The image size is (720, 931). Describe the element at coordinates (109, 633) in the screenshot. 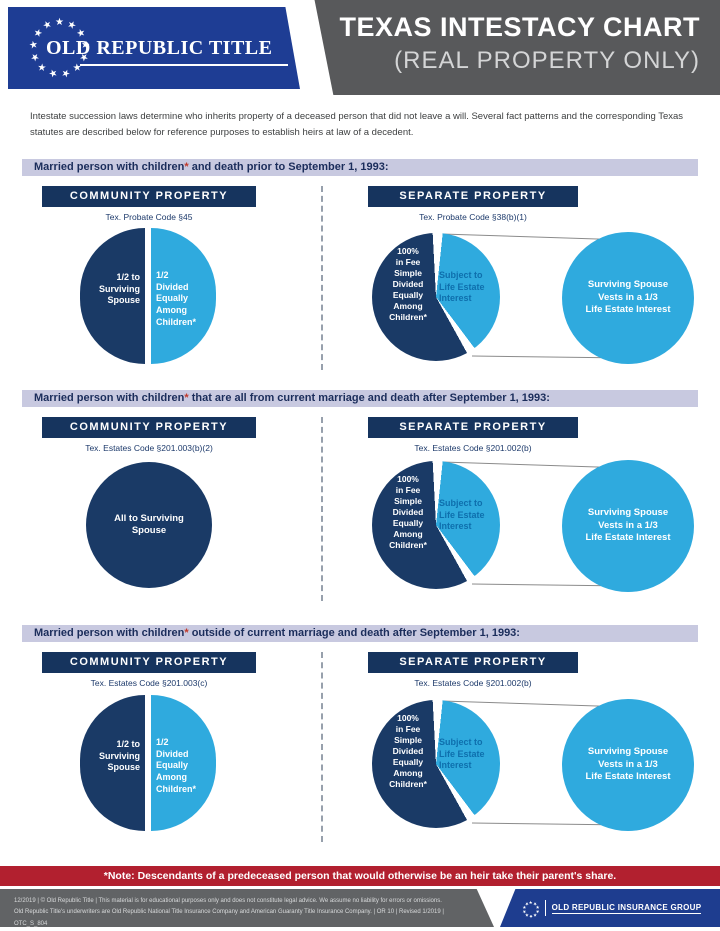

I see `section-3-title: Married person with children` at that location.